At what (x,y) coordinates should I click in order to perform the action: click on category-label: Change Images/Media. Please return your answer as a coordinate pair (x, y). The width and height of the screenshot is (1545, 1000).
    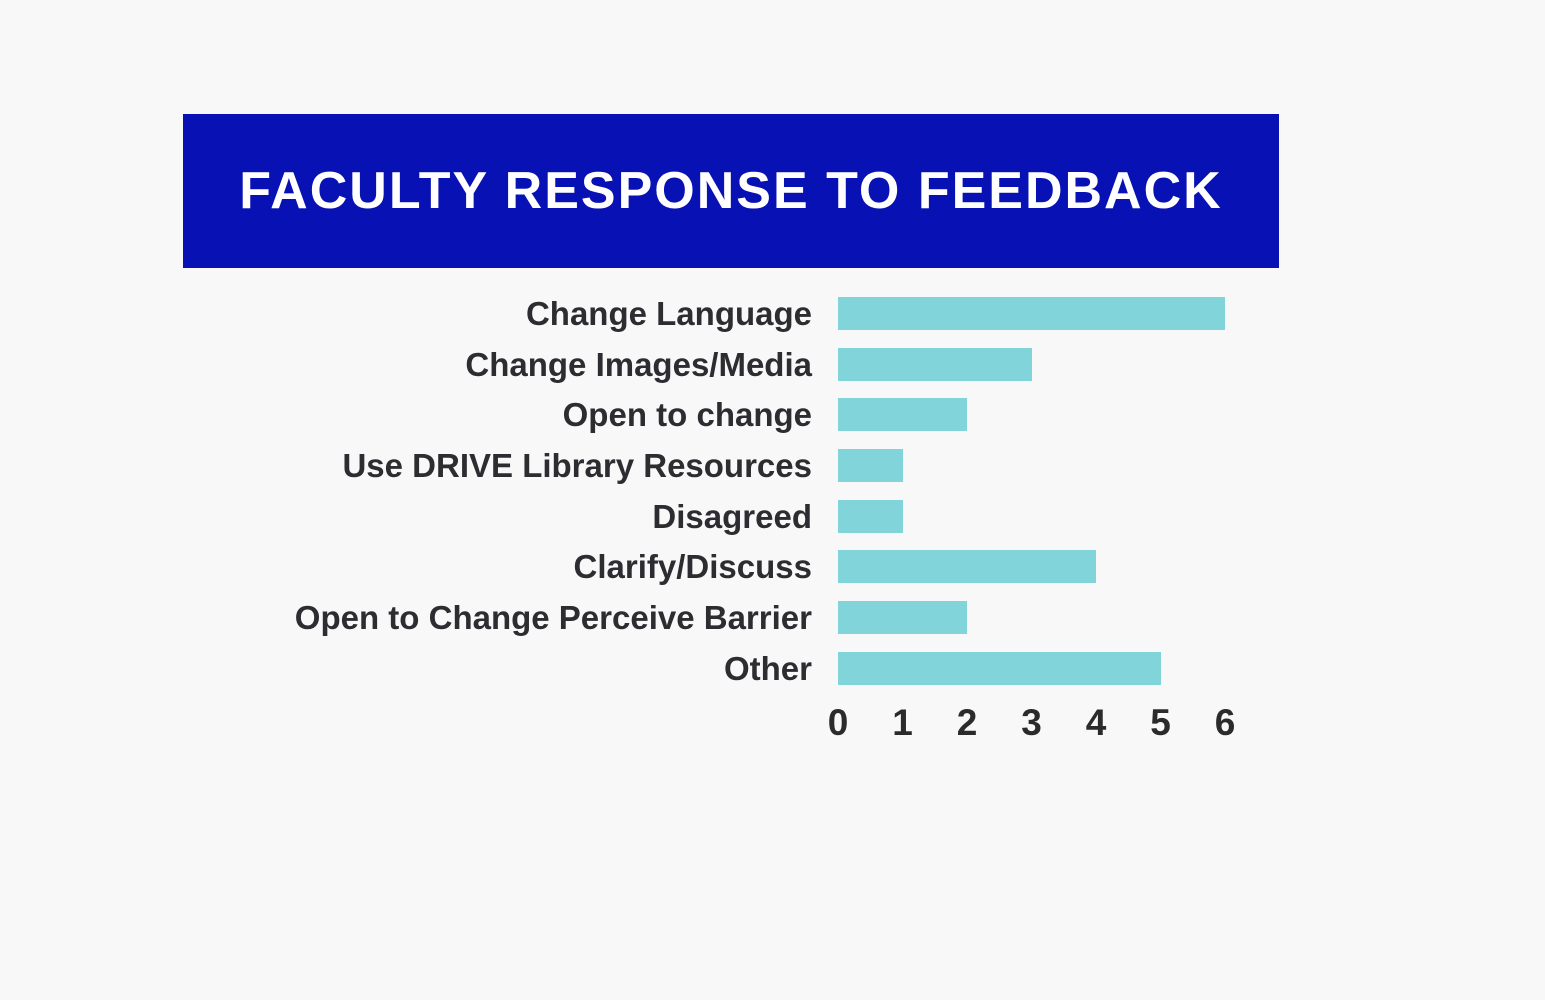
    Looking at the image, I should click on (638, 364).